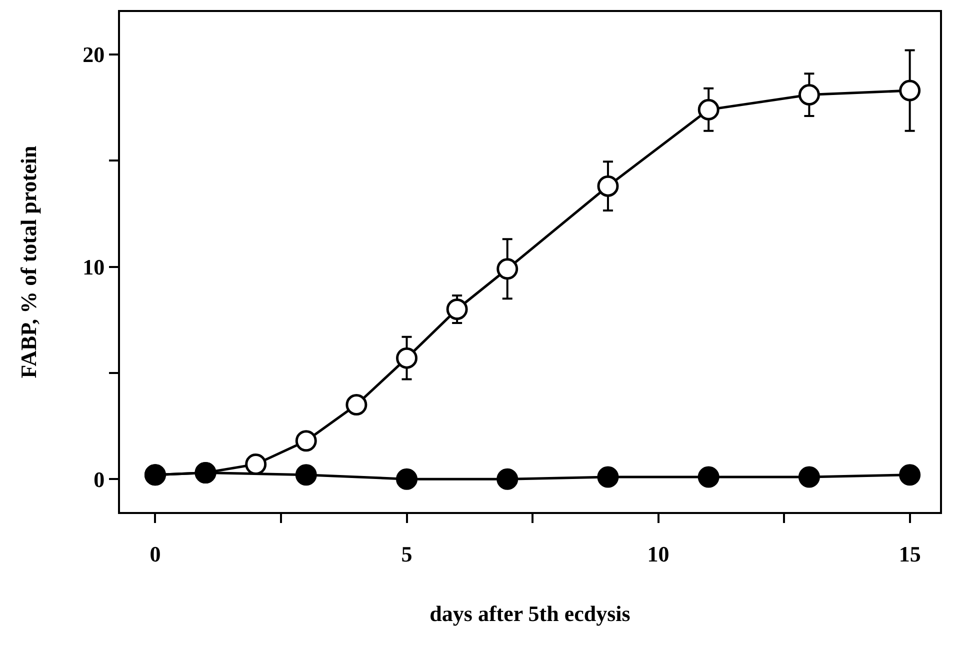 The width and height of the screenshot is (955, 662). What do you see at coordinates (93, 267) in the screenshot?
I see `y-tick-label: 10` at bounding box center [93, 267].